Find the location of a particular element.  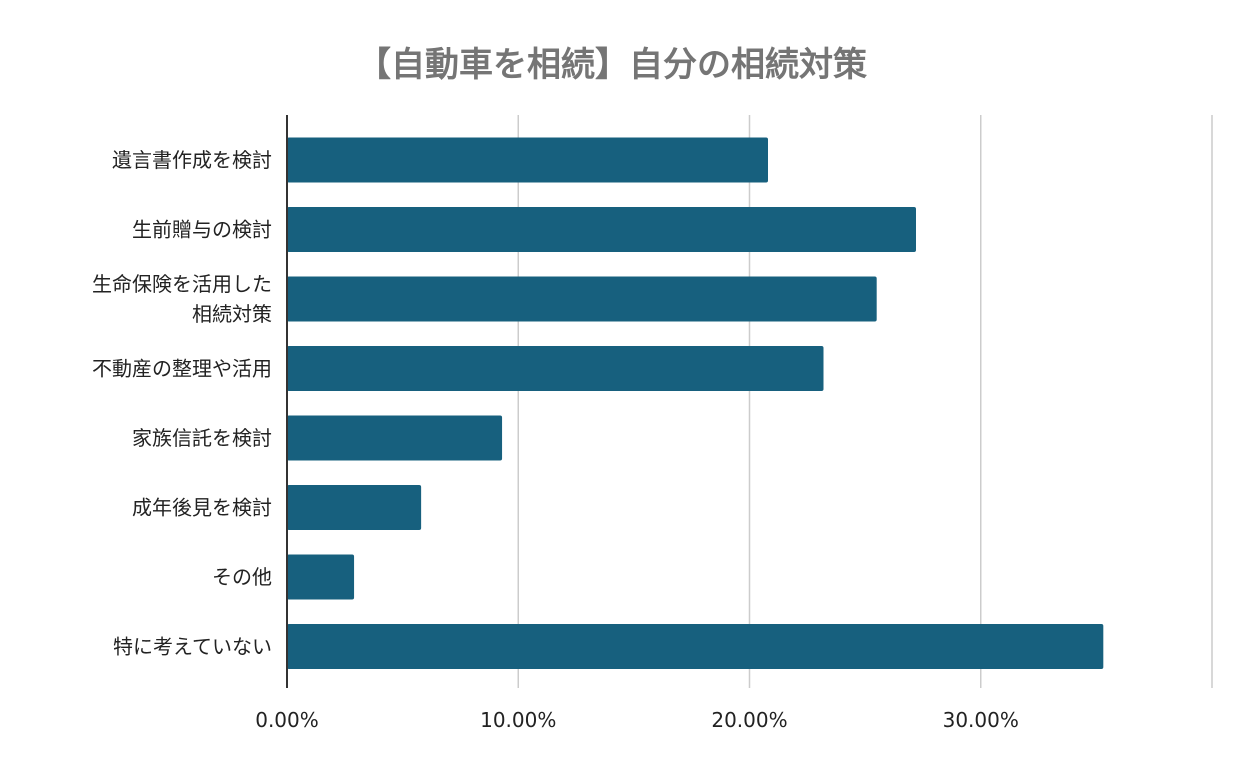

category-label-2: 生命保険を活用した相続対策 is located at coordinates (182, 299).